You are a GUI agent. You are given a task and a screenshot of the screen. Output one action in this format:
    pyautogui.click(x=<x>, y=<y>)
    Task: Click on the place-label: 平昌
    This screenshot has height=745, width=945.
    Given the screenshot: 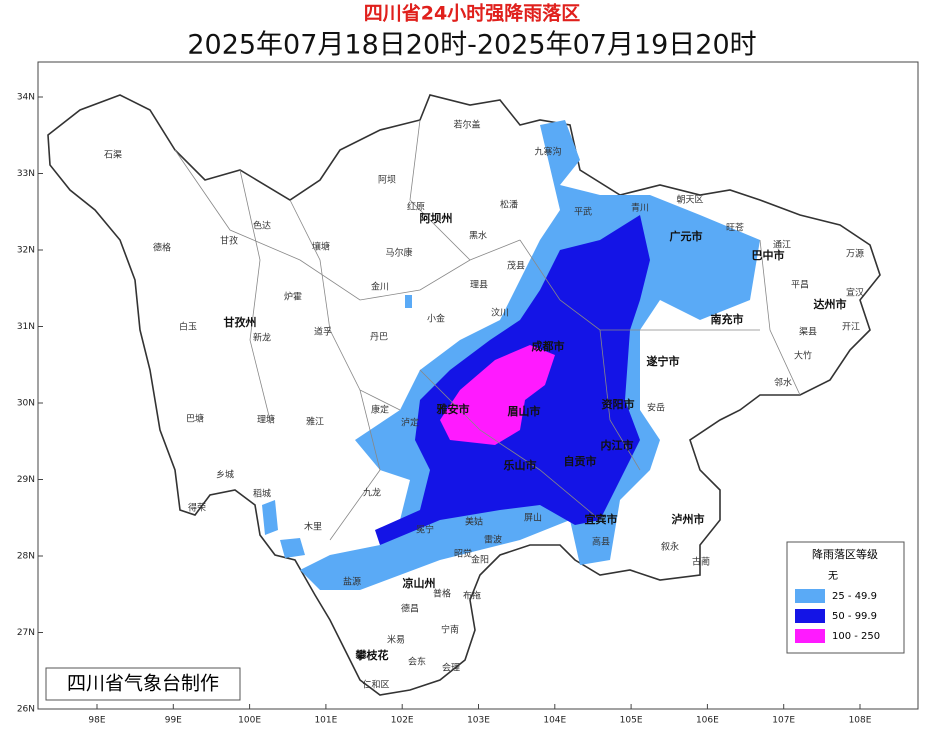 What is the action you would take?
    pyautogui.click(x=800, y=285)
    